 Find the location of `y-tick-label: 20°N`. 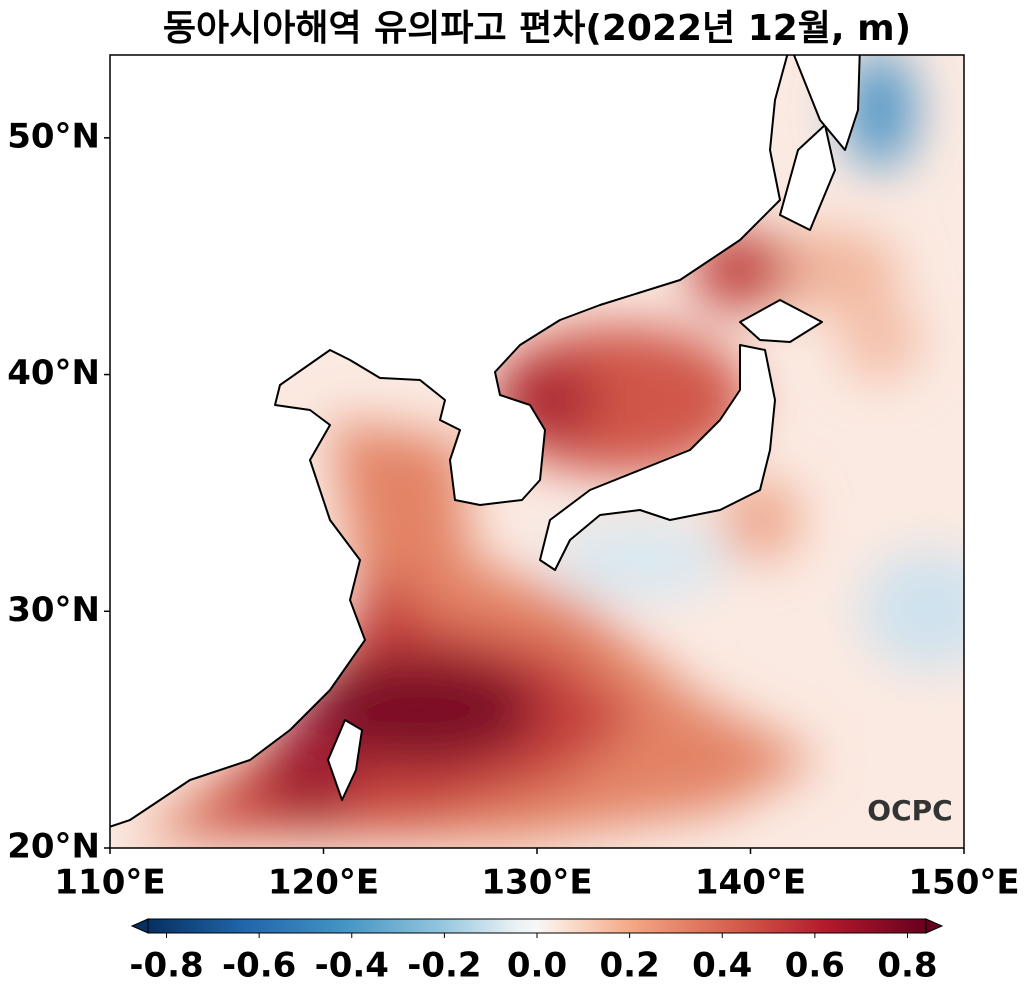

y-tick-label: 20°N is located at coordinates (53, 847).